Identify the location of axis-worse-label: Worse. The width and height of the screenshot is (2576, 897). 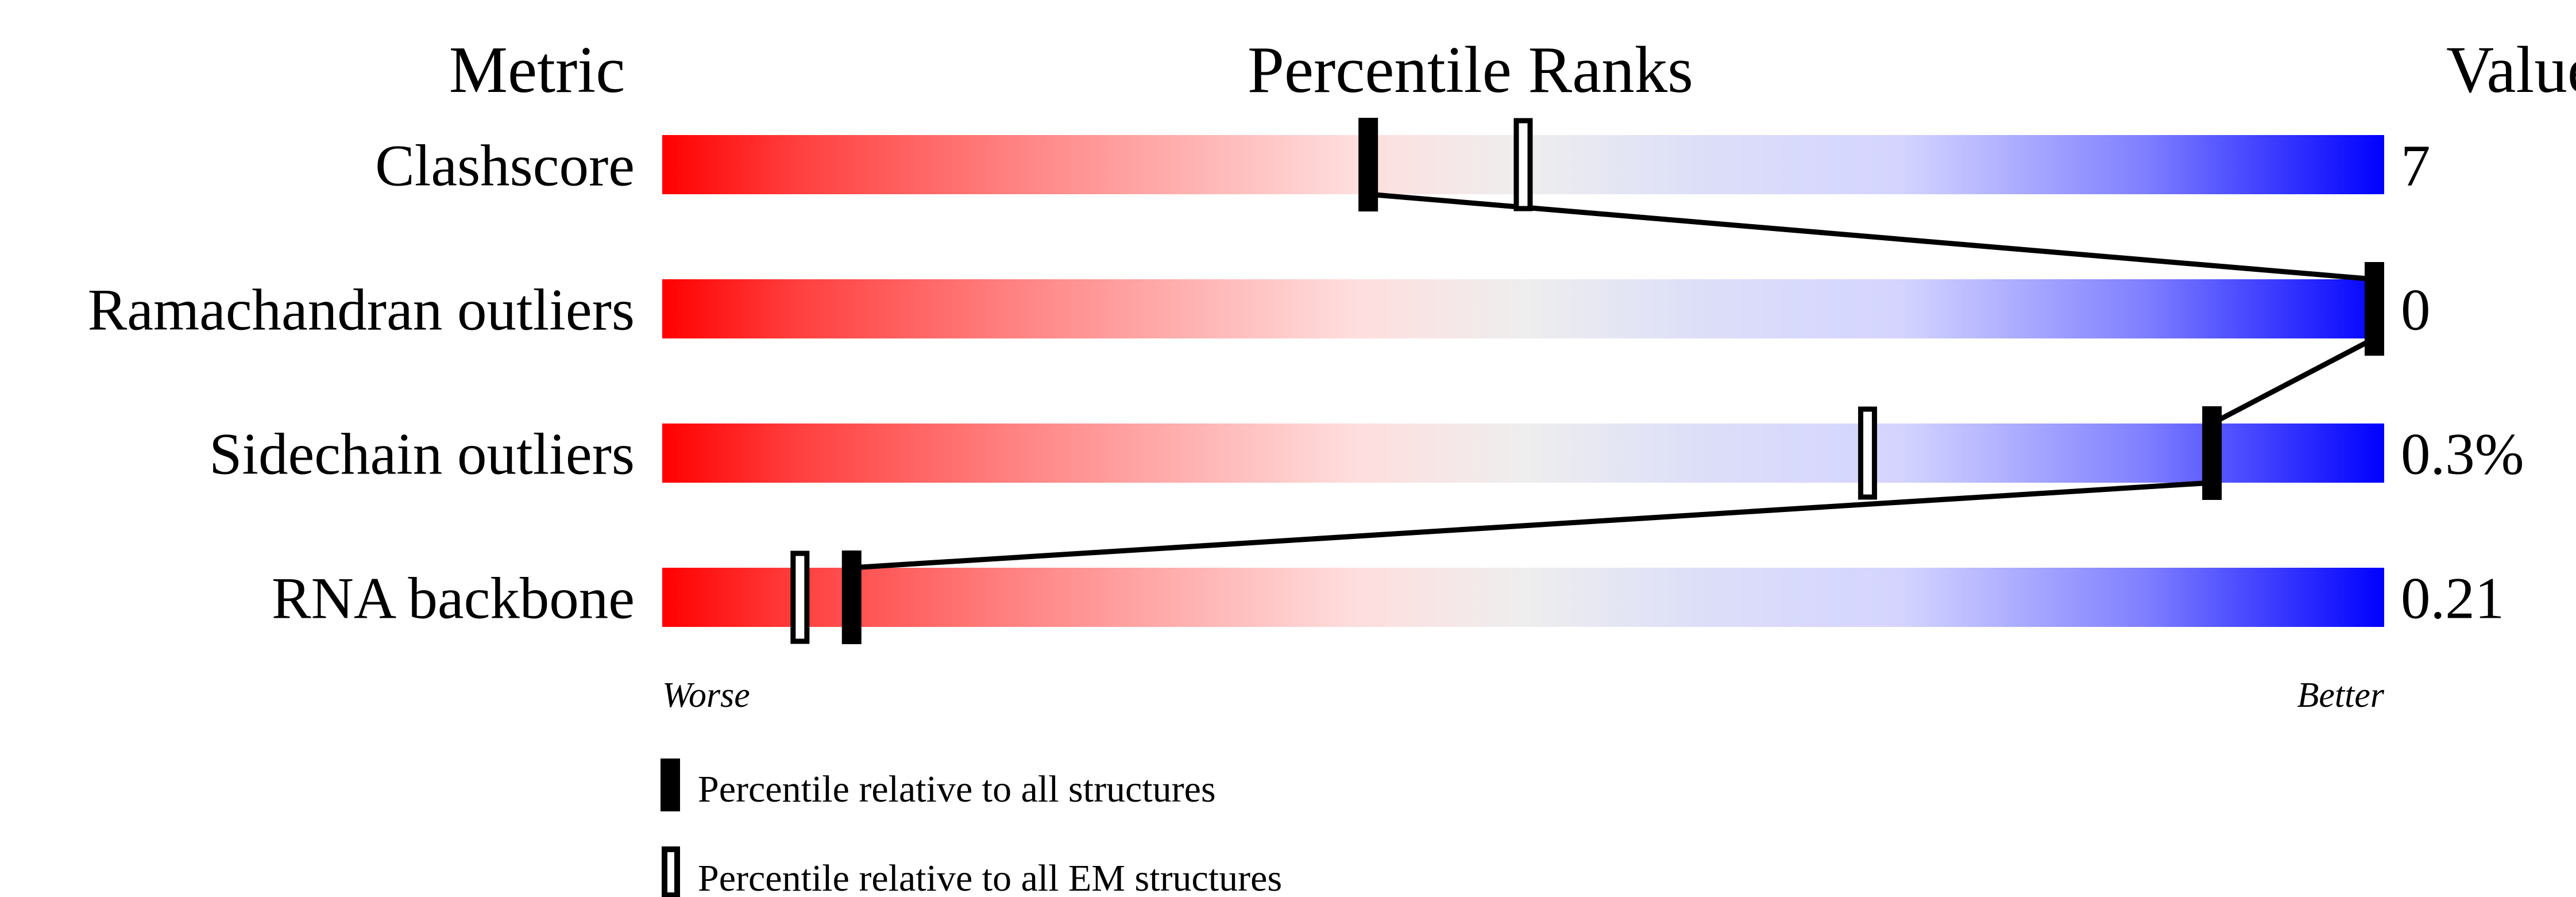
(706, 696).